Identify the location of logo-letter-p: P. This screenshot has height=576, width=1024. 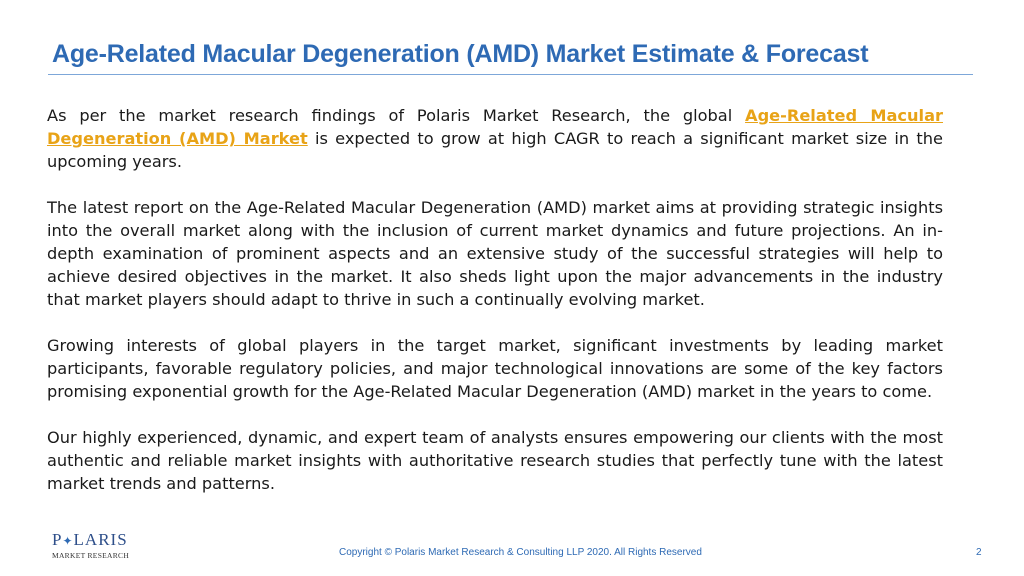
(57, 539).